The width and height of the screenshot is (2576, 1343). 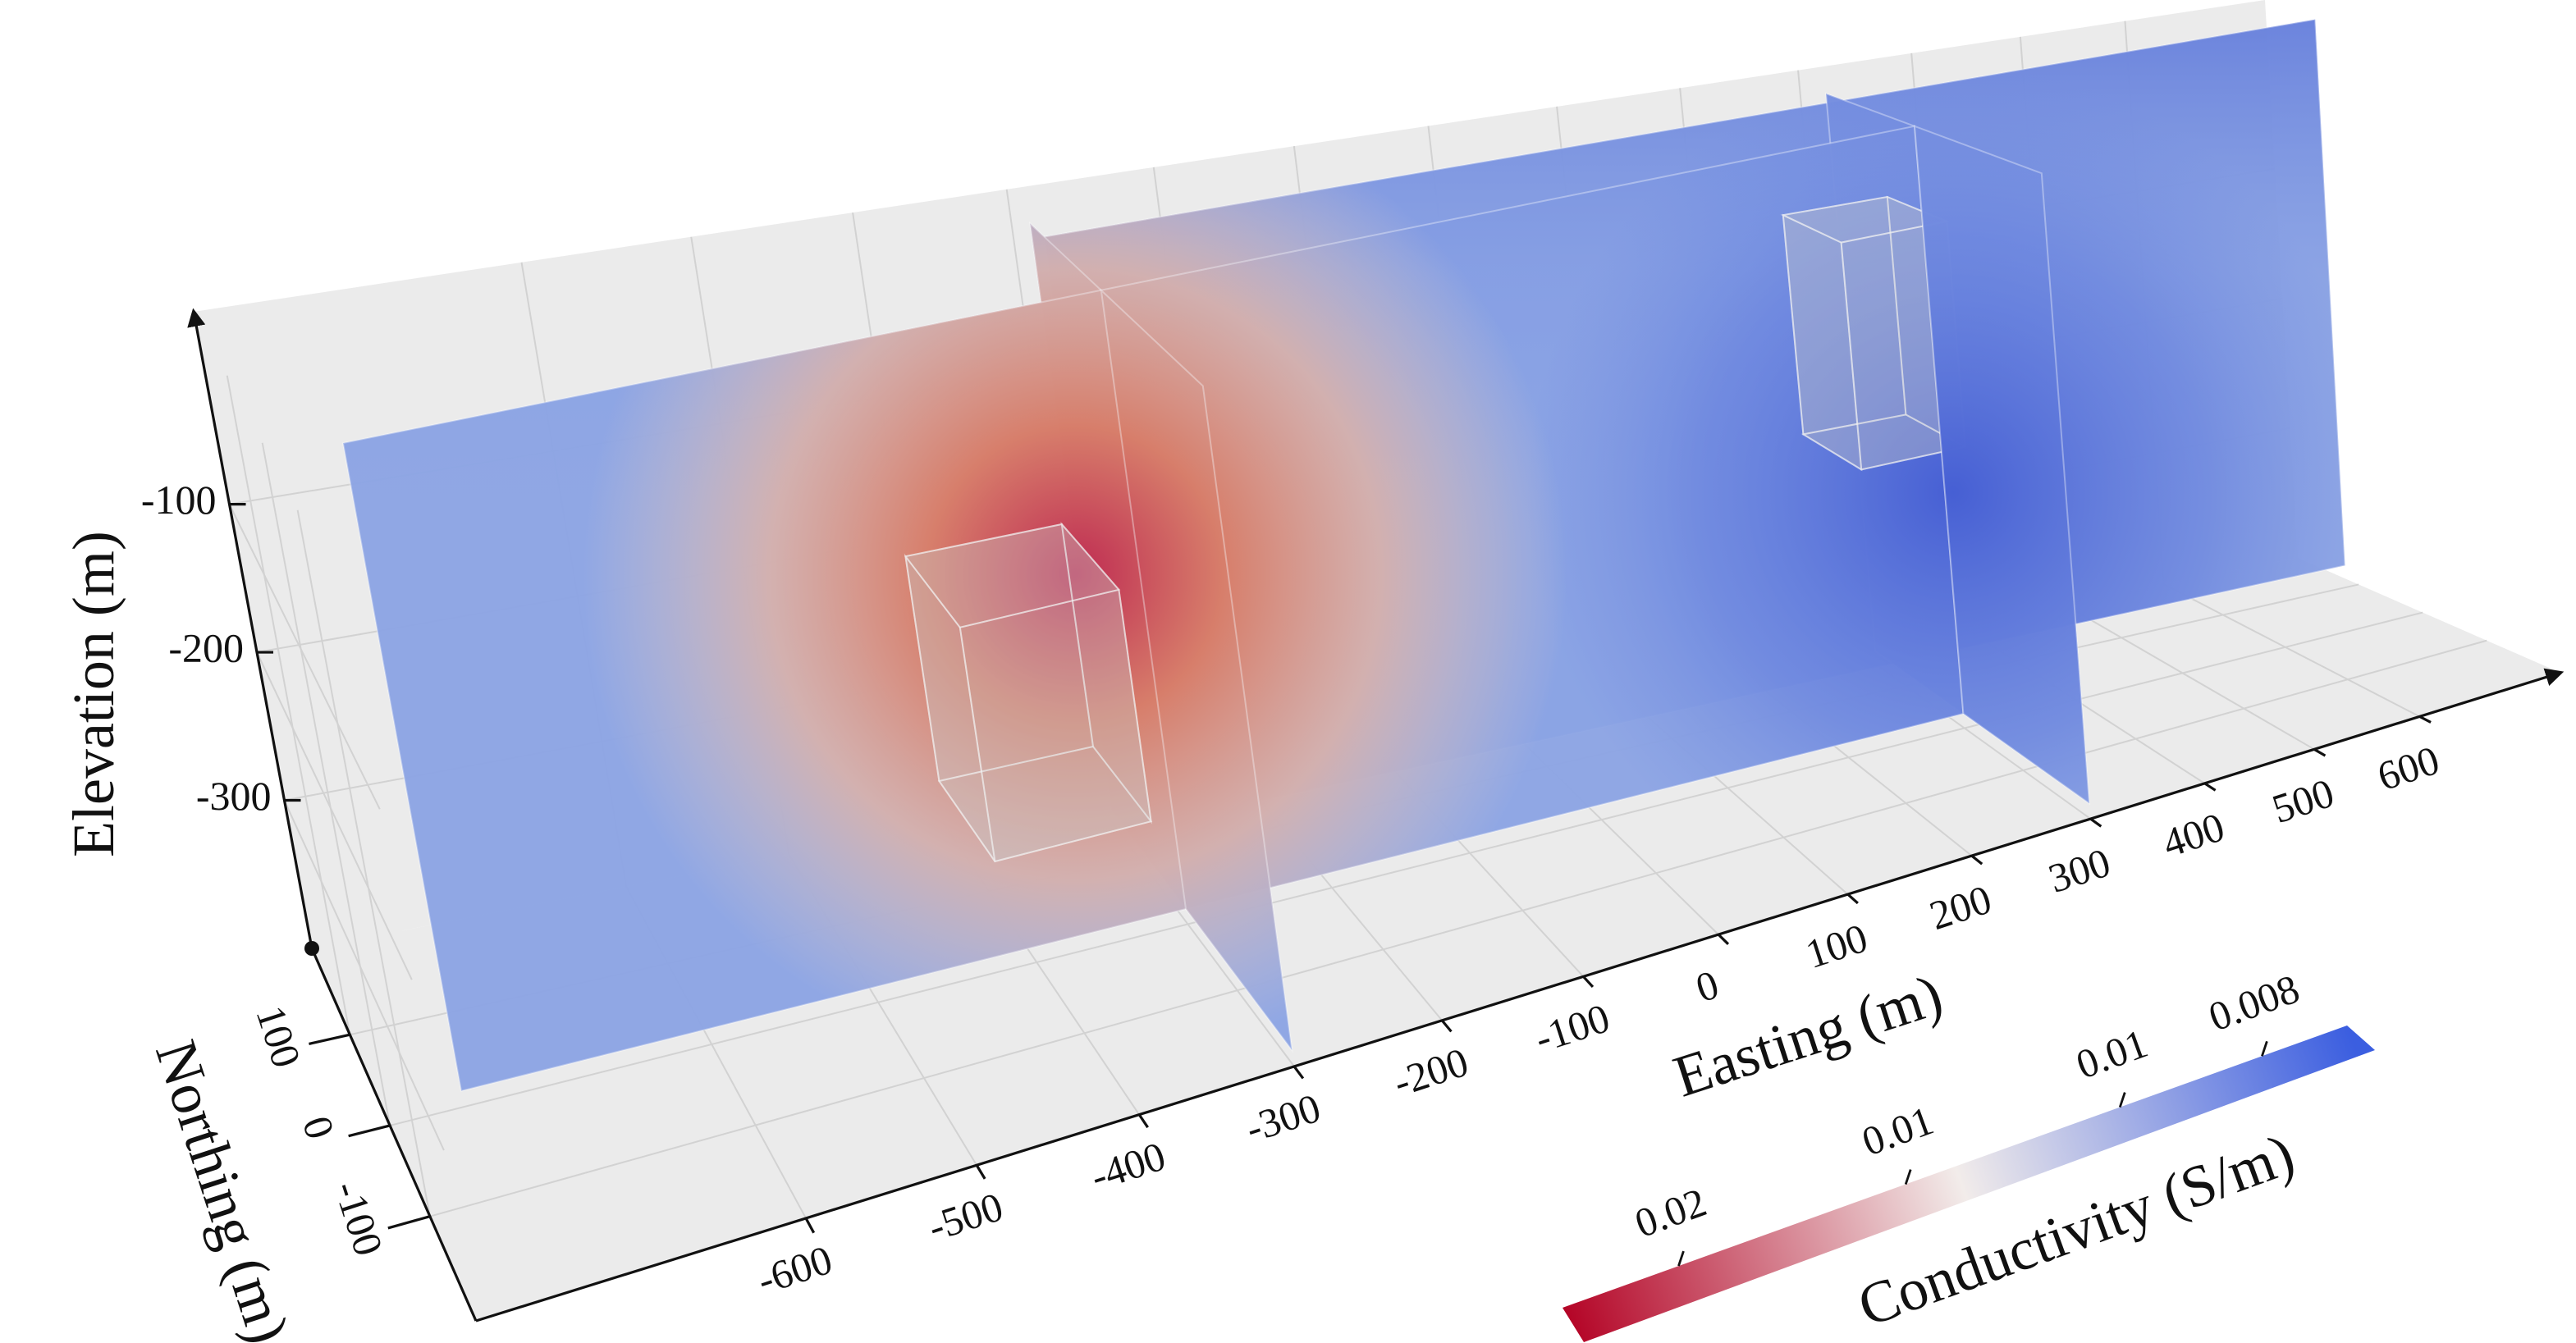 What do you see at coordinates (1960, 907) in the screenshot?
I see `x-tick-label: 200` at bounding box center [1960, 907].